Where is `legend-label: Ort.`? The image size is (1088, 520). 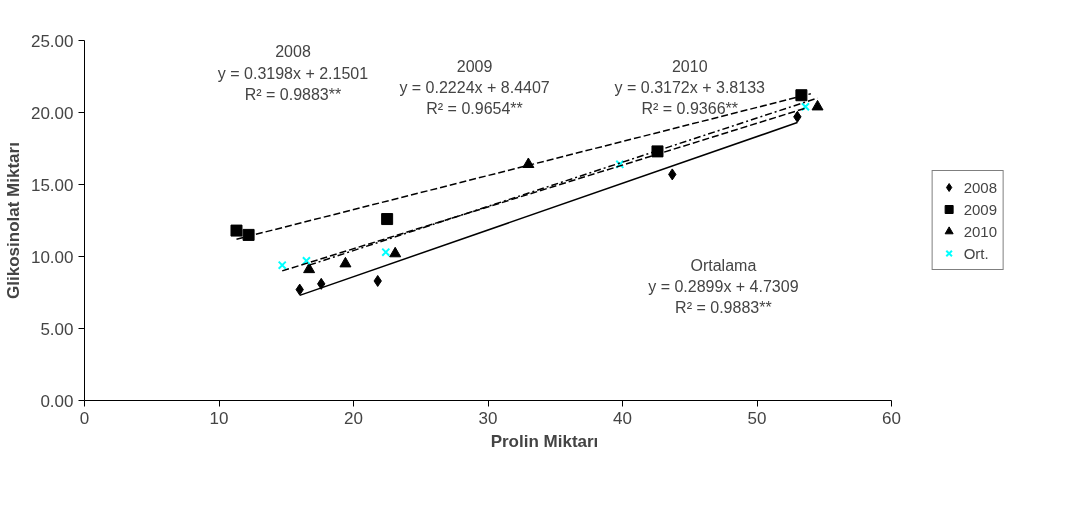 legend-label: Ort. is located at coordinates (976, 253).